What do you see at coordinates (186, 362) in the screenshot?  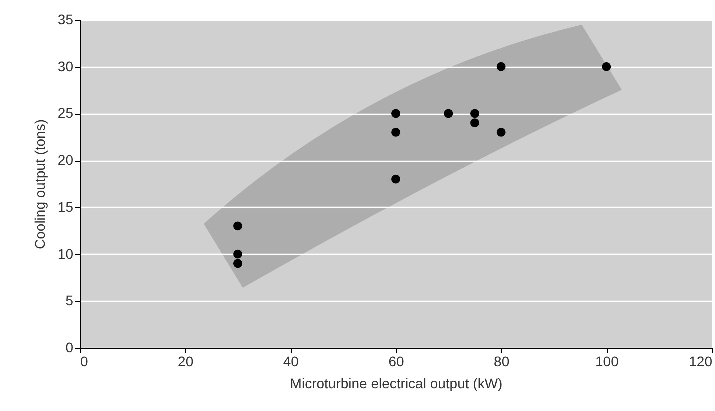 I see `x-tick-label: 20` at bounding box center [186, 362].